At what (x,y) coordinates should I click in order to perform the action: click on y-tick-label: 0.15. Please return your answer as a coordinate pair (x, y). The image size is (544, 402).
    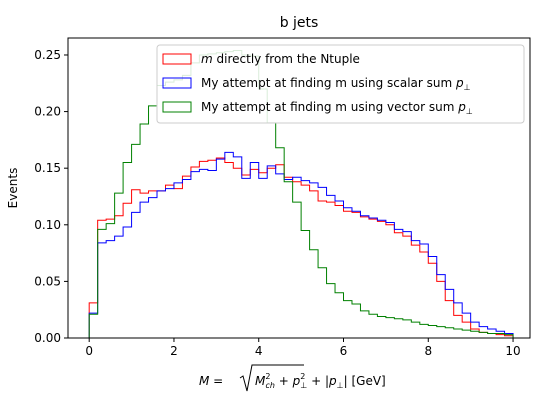
    Looking at the image, I should click on (47, 168).